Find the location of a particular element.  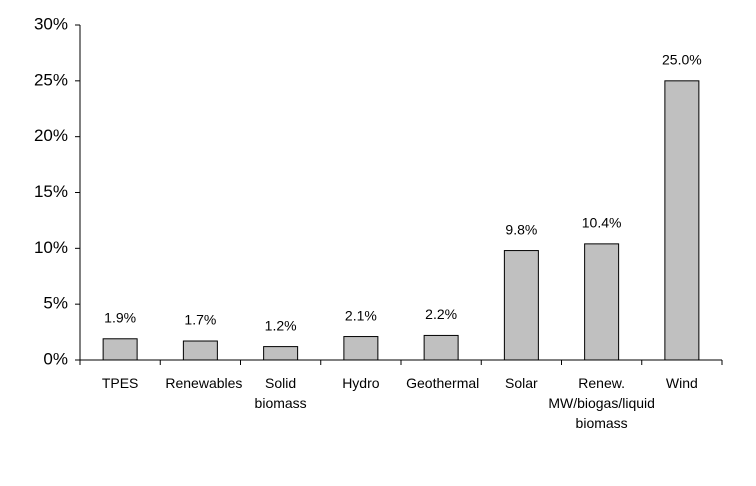

x-tick-label-box: Wind is located at coordinates (681, 383).